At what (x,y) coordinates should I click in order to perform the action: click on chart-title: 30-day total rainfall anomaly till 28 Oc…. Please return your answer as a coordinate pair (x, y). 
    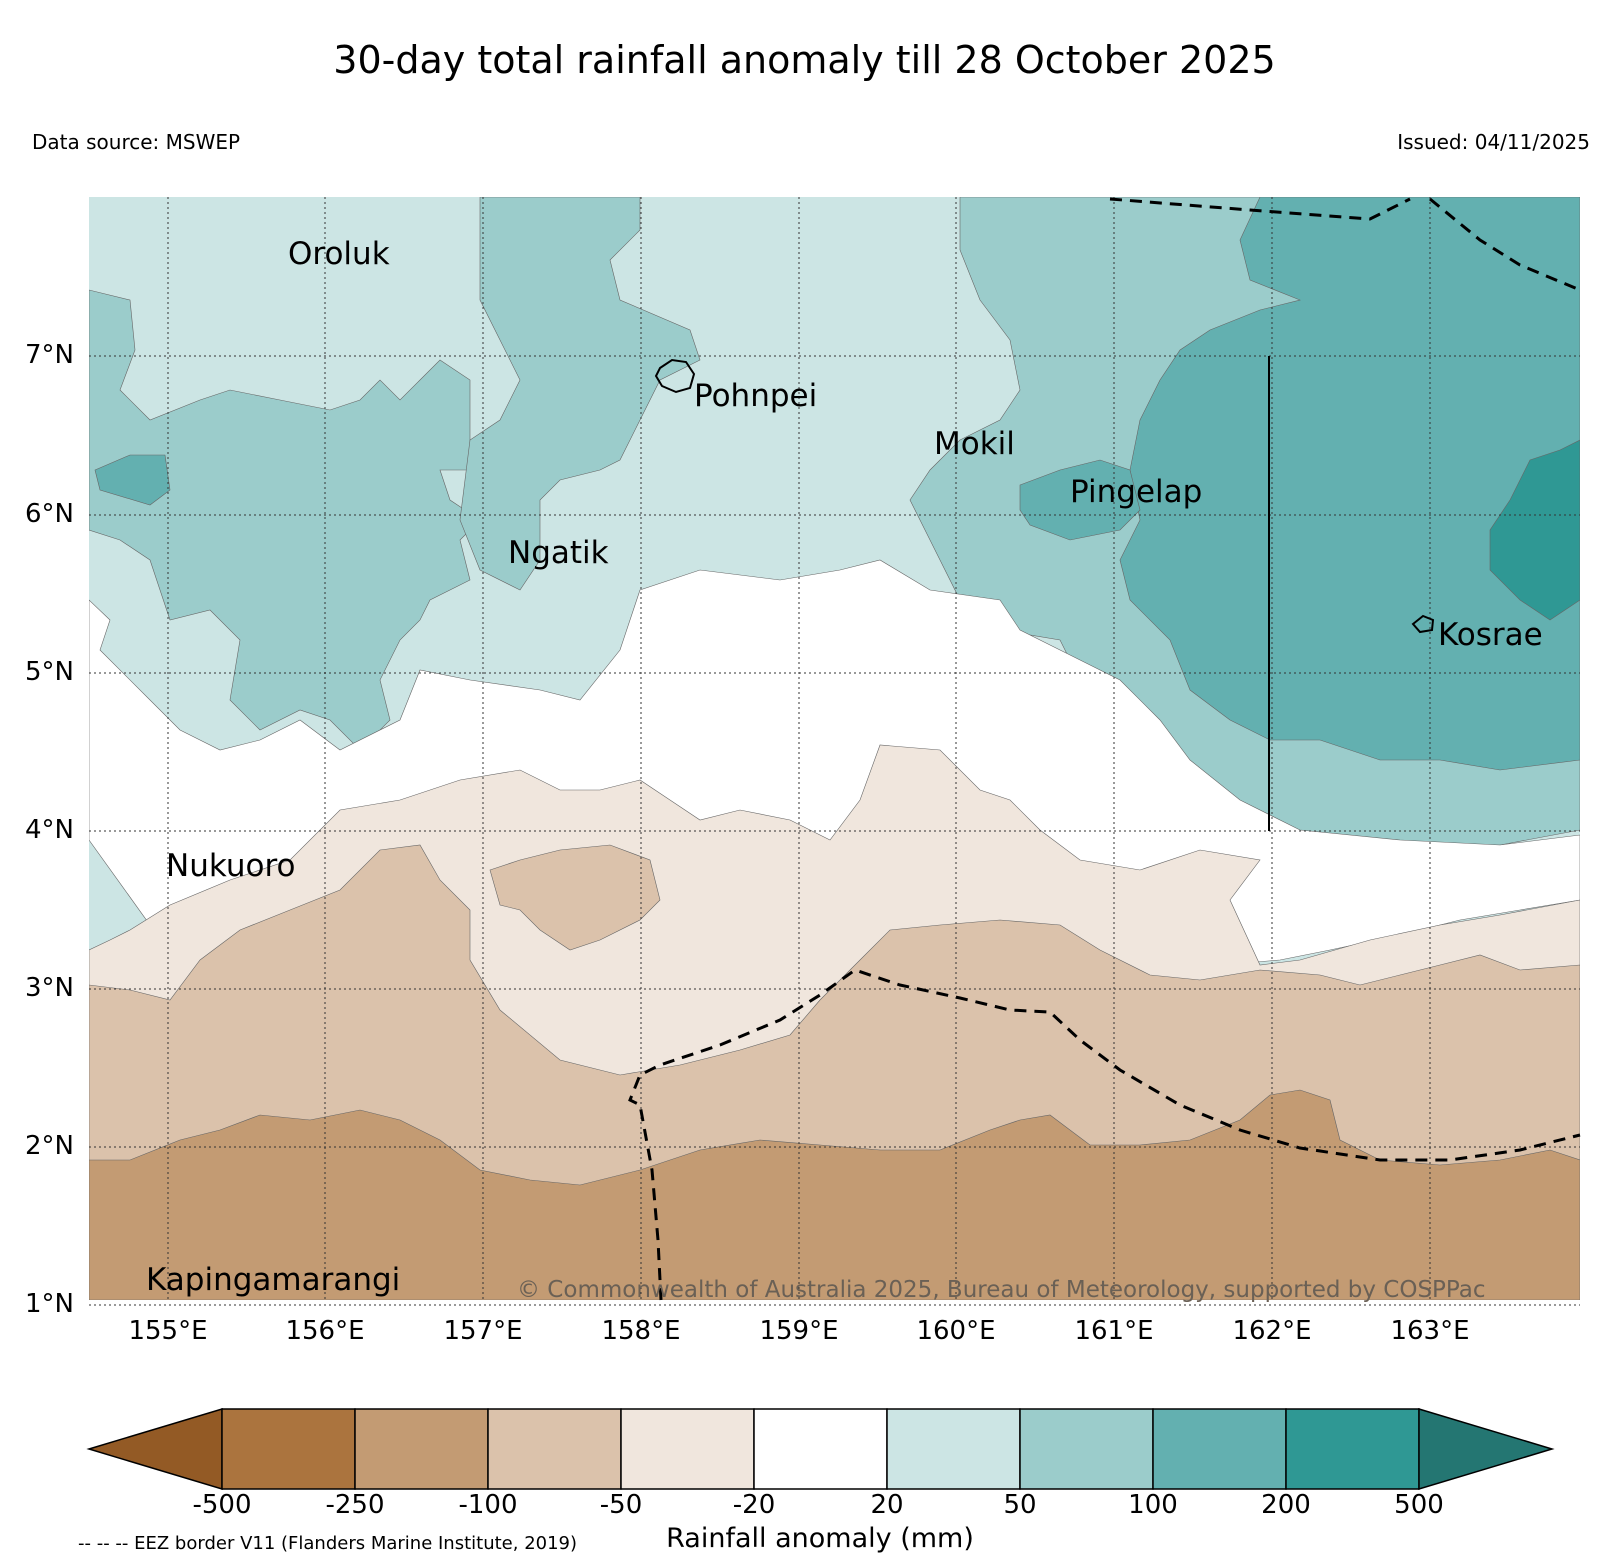
    Looking at the image, I should click on (804, 60).